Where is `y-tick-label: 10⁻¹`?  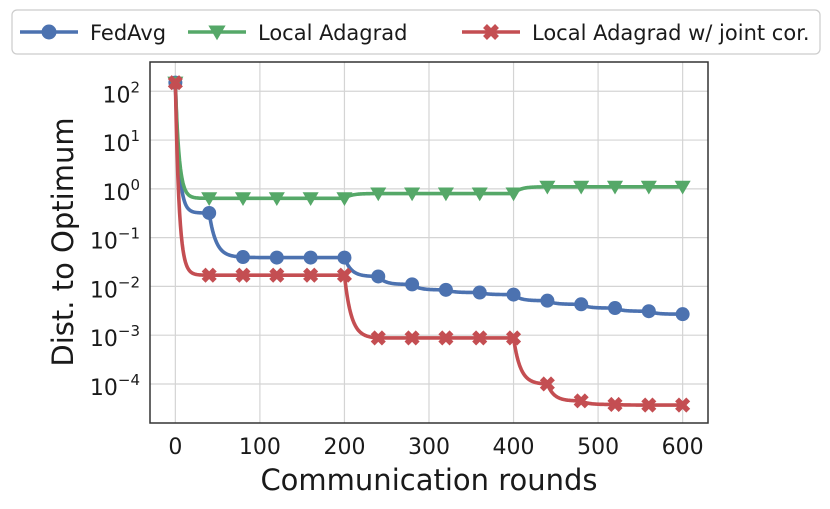 y-tick-label: 10⁻¹ is located at coordinates (115, 240).